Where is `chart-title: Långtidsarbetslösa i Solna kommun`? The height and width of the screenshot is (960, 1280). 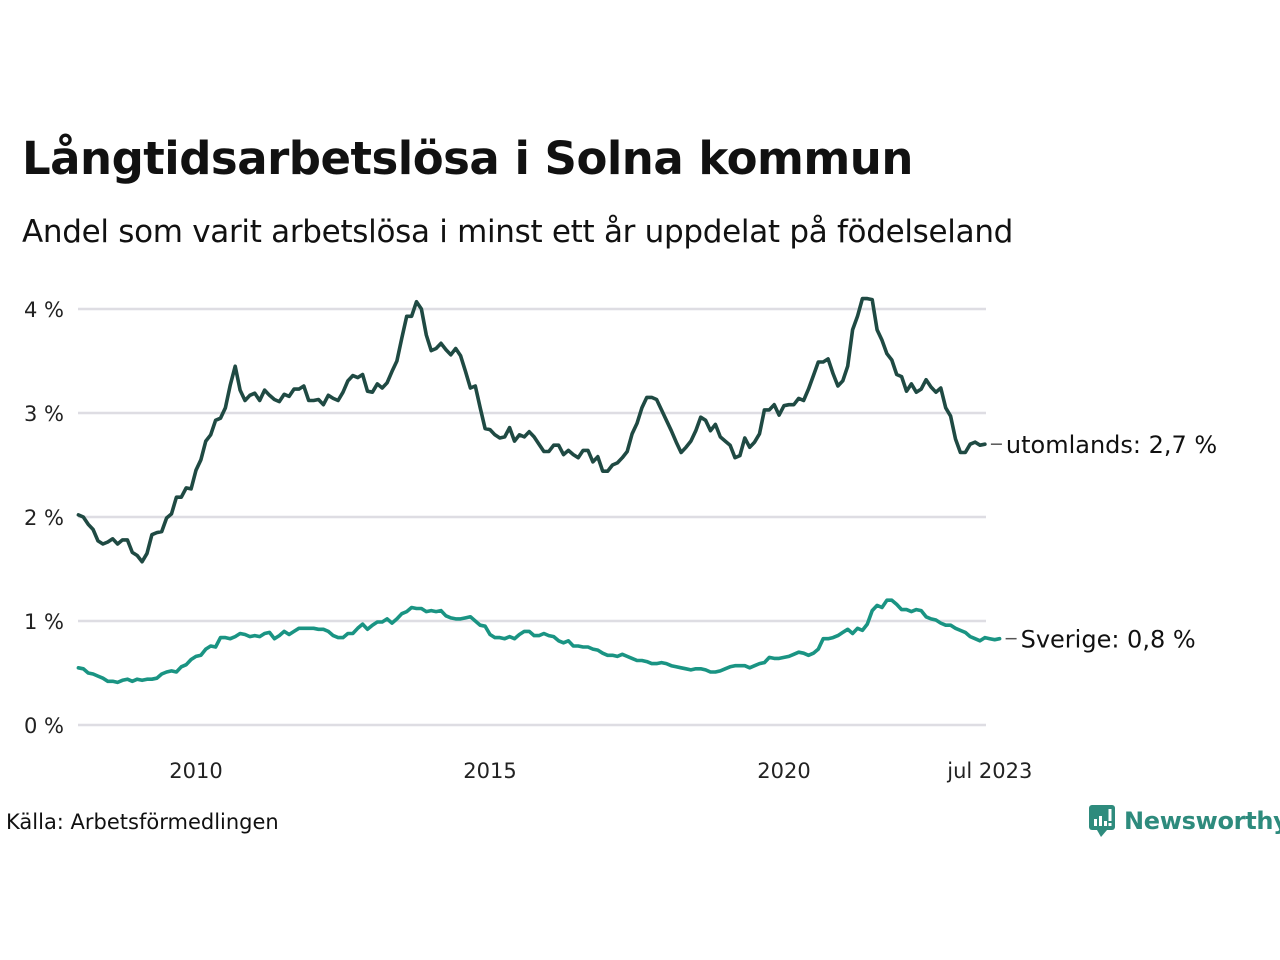
chart-title: Långtidsarbetslösa i Solna kommun is located at coordinates (467, 158).